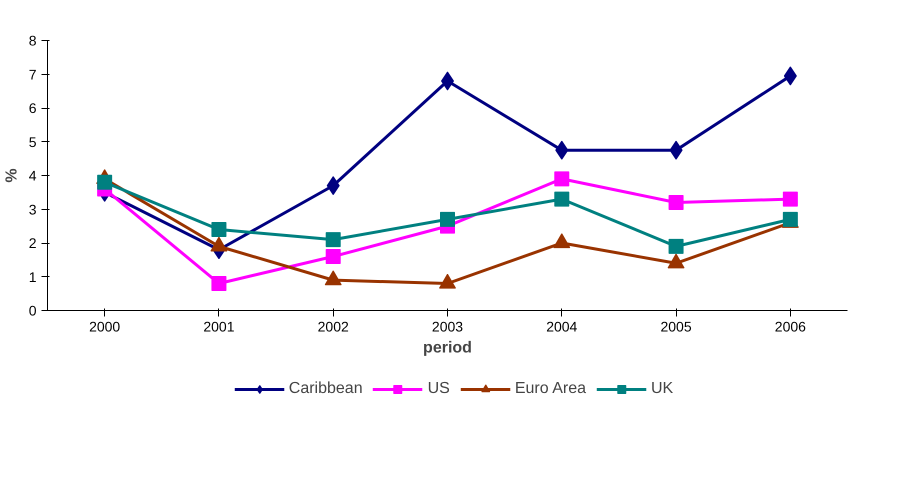  I want to click on y-tick-label: 2, so click(32, 243).